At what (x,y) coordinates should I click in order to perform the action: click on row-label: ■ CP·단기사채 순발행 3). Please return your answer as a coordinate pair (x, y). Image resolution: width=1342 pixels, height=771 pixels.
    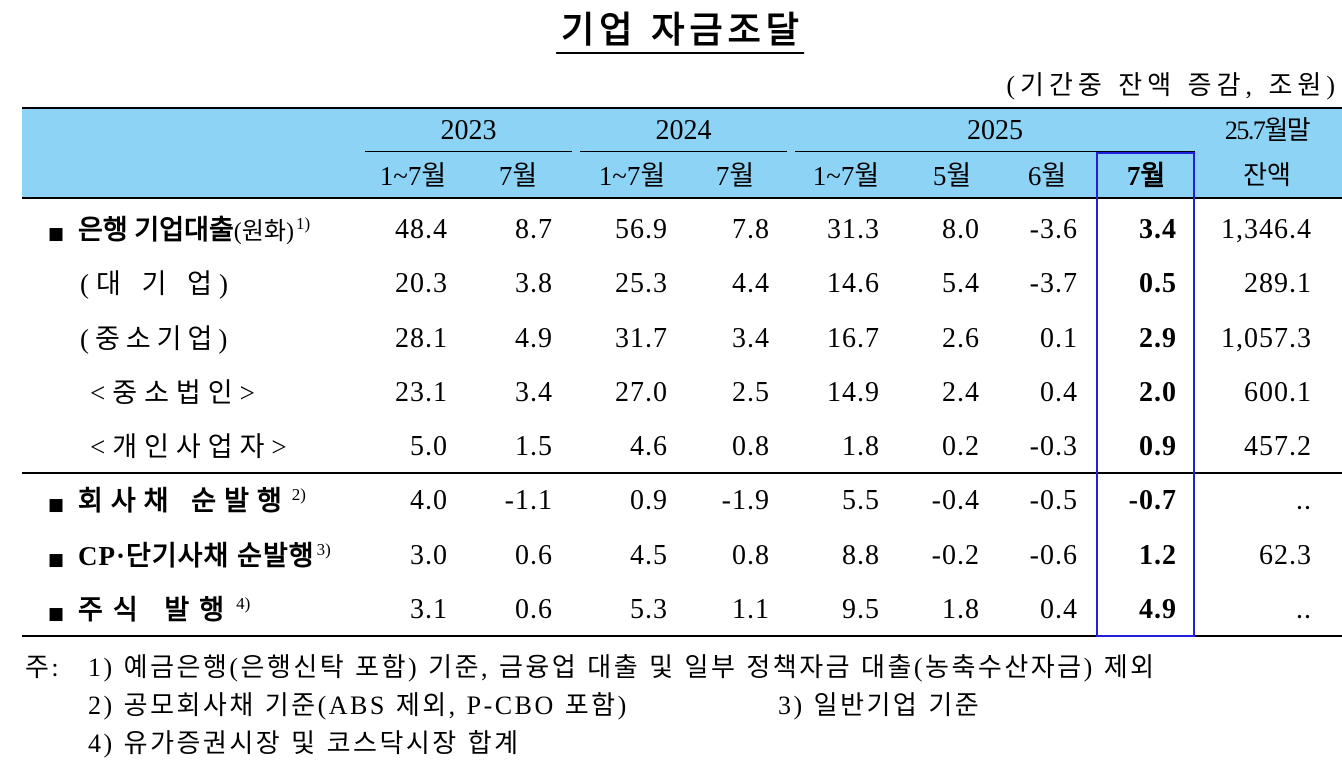
    Looking at the image, I should click on (192, 556).